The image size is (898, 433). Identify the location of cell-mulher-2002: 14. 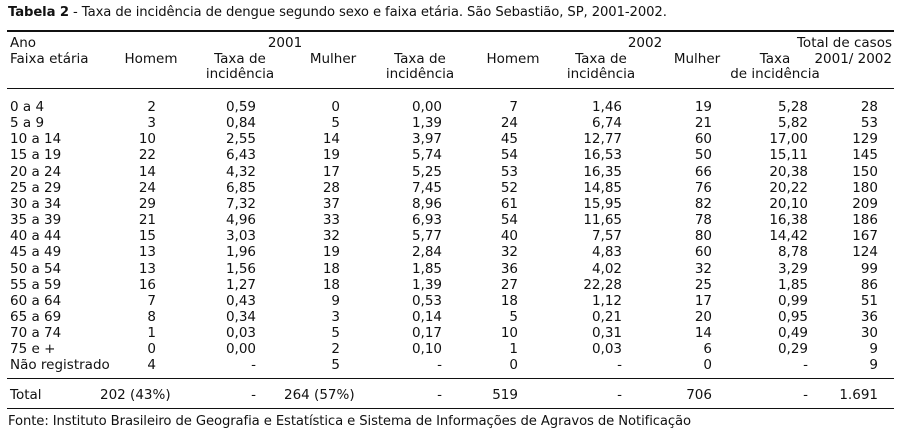
(703, 333).